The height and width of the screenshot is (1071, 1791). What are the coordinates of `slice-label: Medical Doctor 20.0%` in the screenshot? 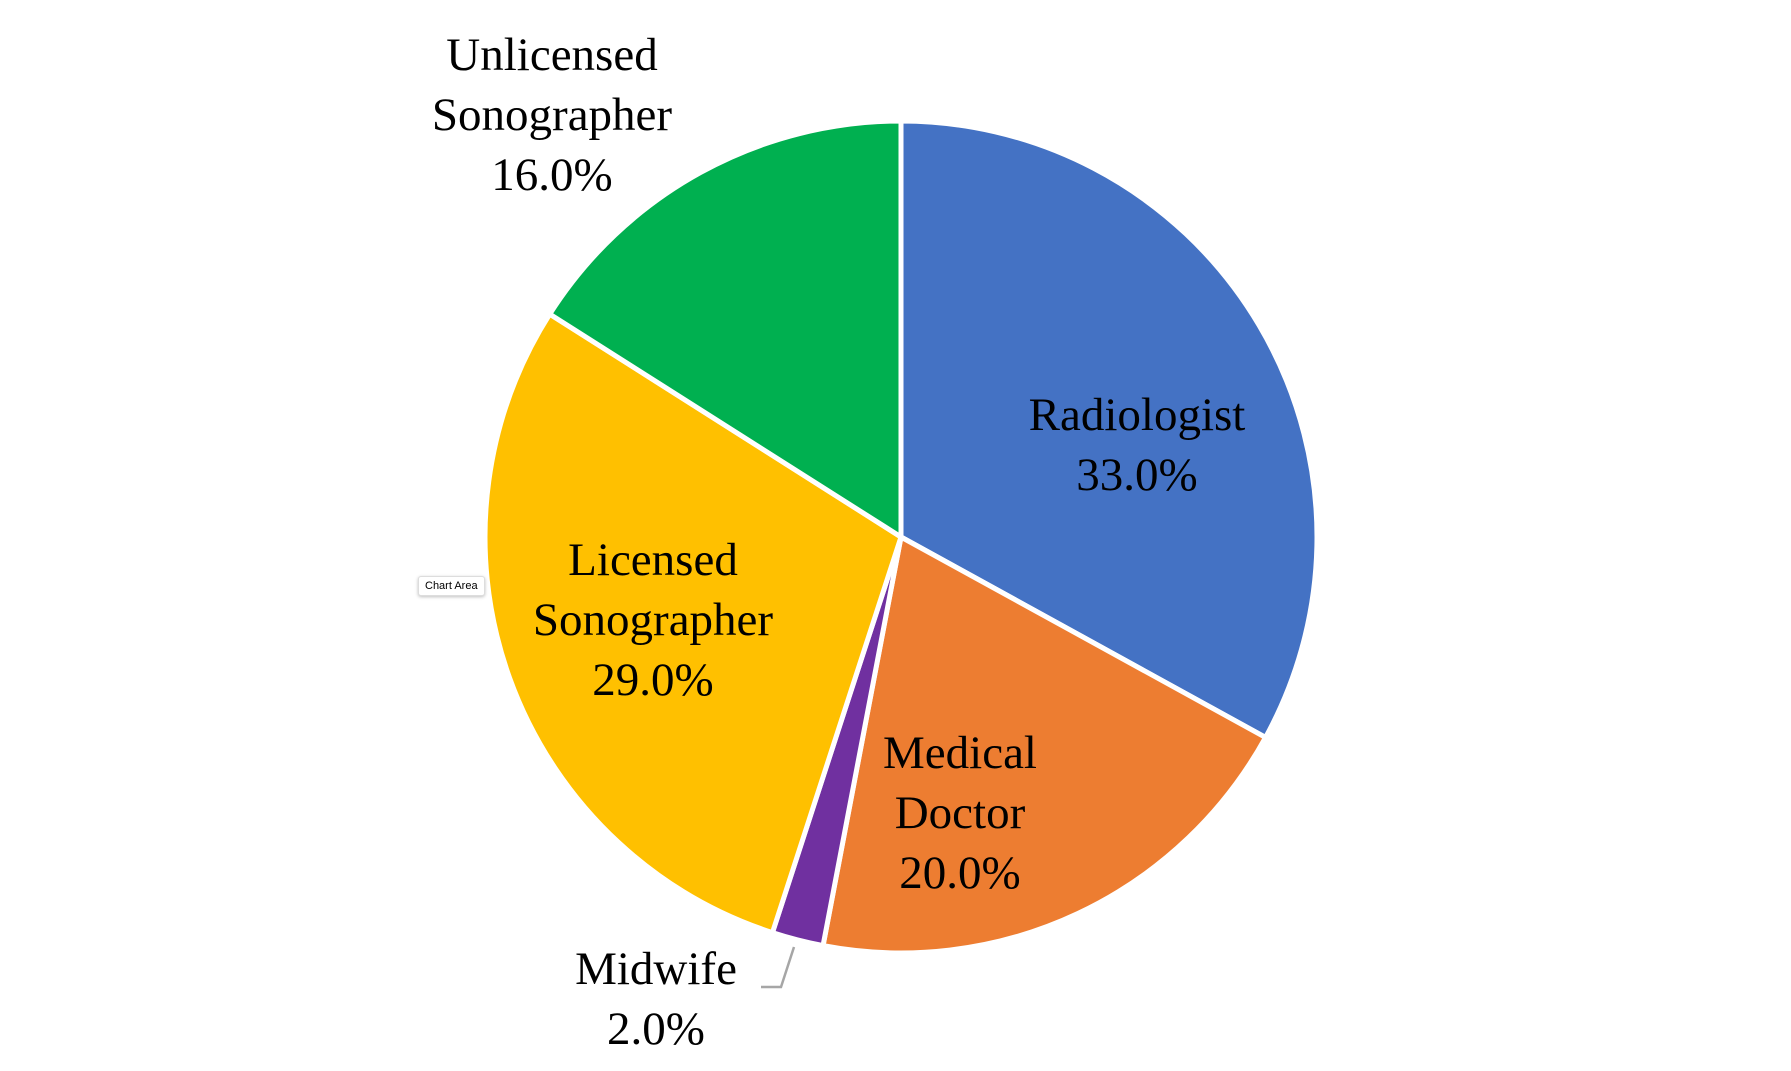 It's located at (960, 813).